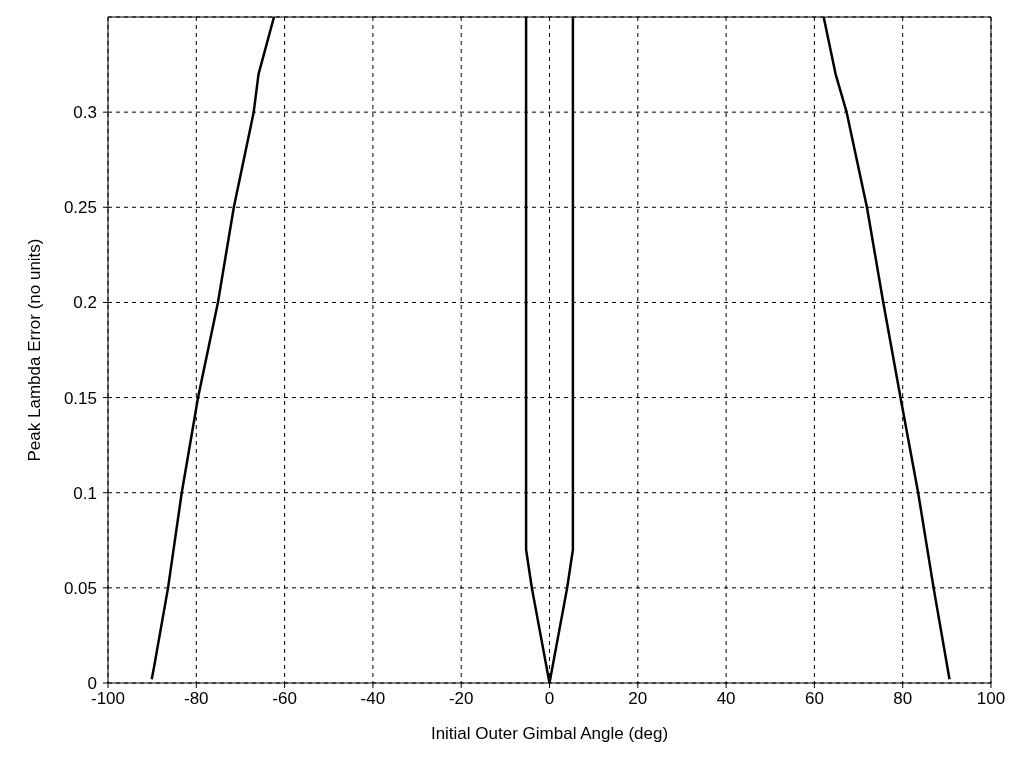 This screenshot has height=768, width=1016. What do you see at coordinates (196, 699) in the screenshot?
I see `x-tick-label: -80` at bounding box center [196, 699].